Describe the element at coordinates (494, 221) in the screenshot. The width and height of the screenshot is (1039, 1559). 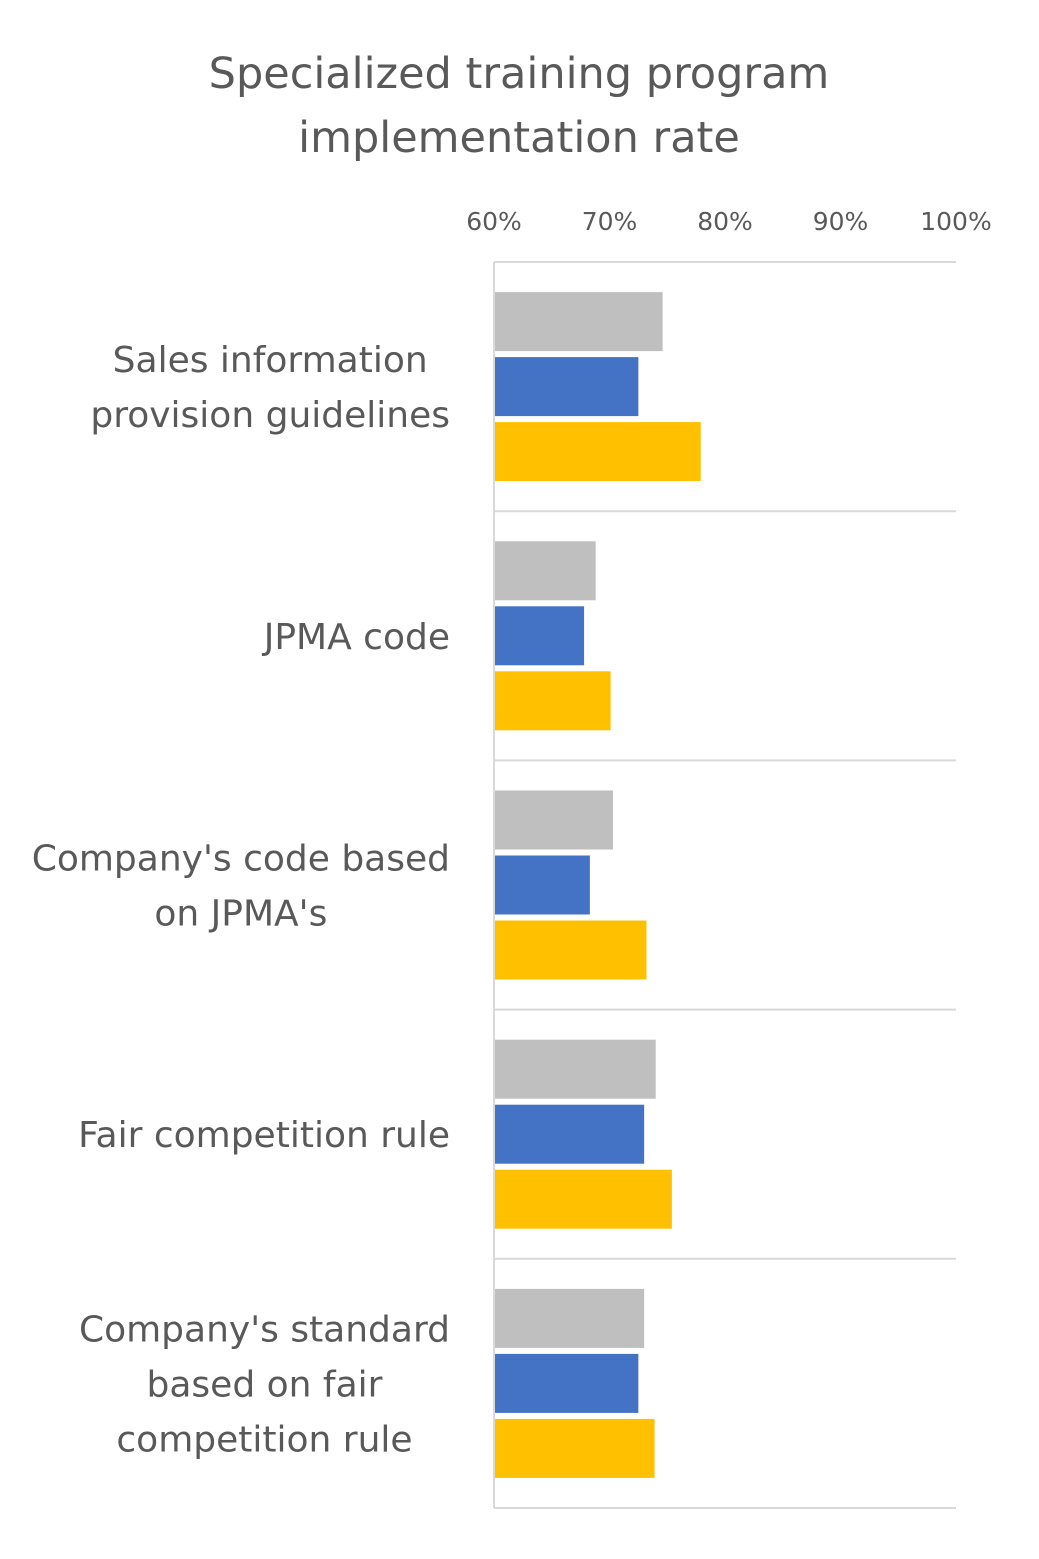
I see `x-tick-label: 60%` at that location.